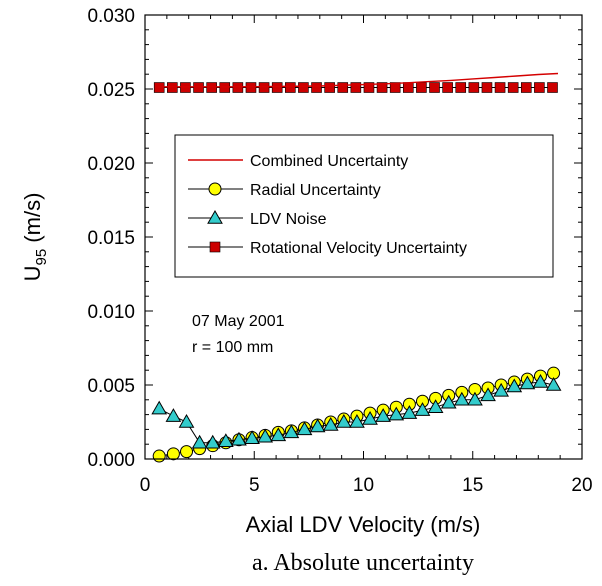  Describe the element at coordinates (111, 16) in the screenshot. I see `y-tick-label: 0.030` at that location.